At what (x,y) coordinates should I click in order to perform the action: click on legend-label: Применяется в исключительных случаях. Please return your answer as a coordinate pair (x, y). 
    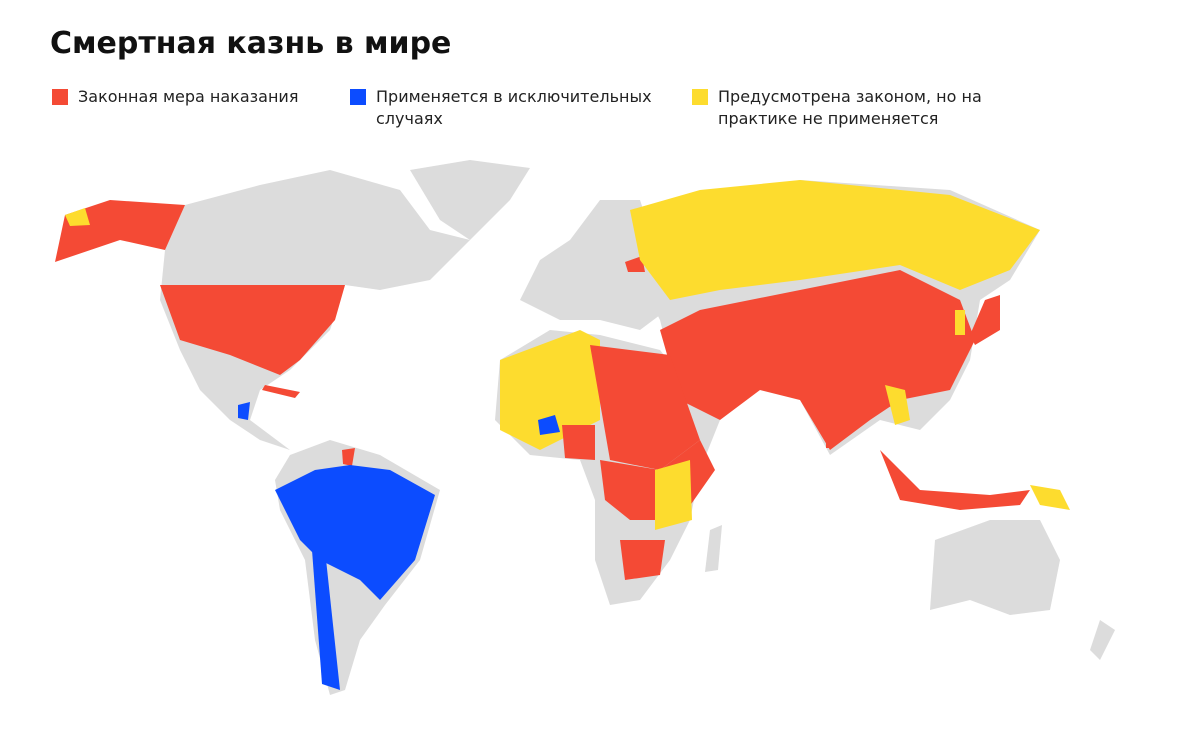
    Looking at the image, I should click on (514, 107).